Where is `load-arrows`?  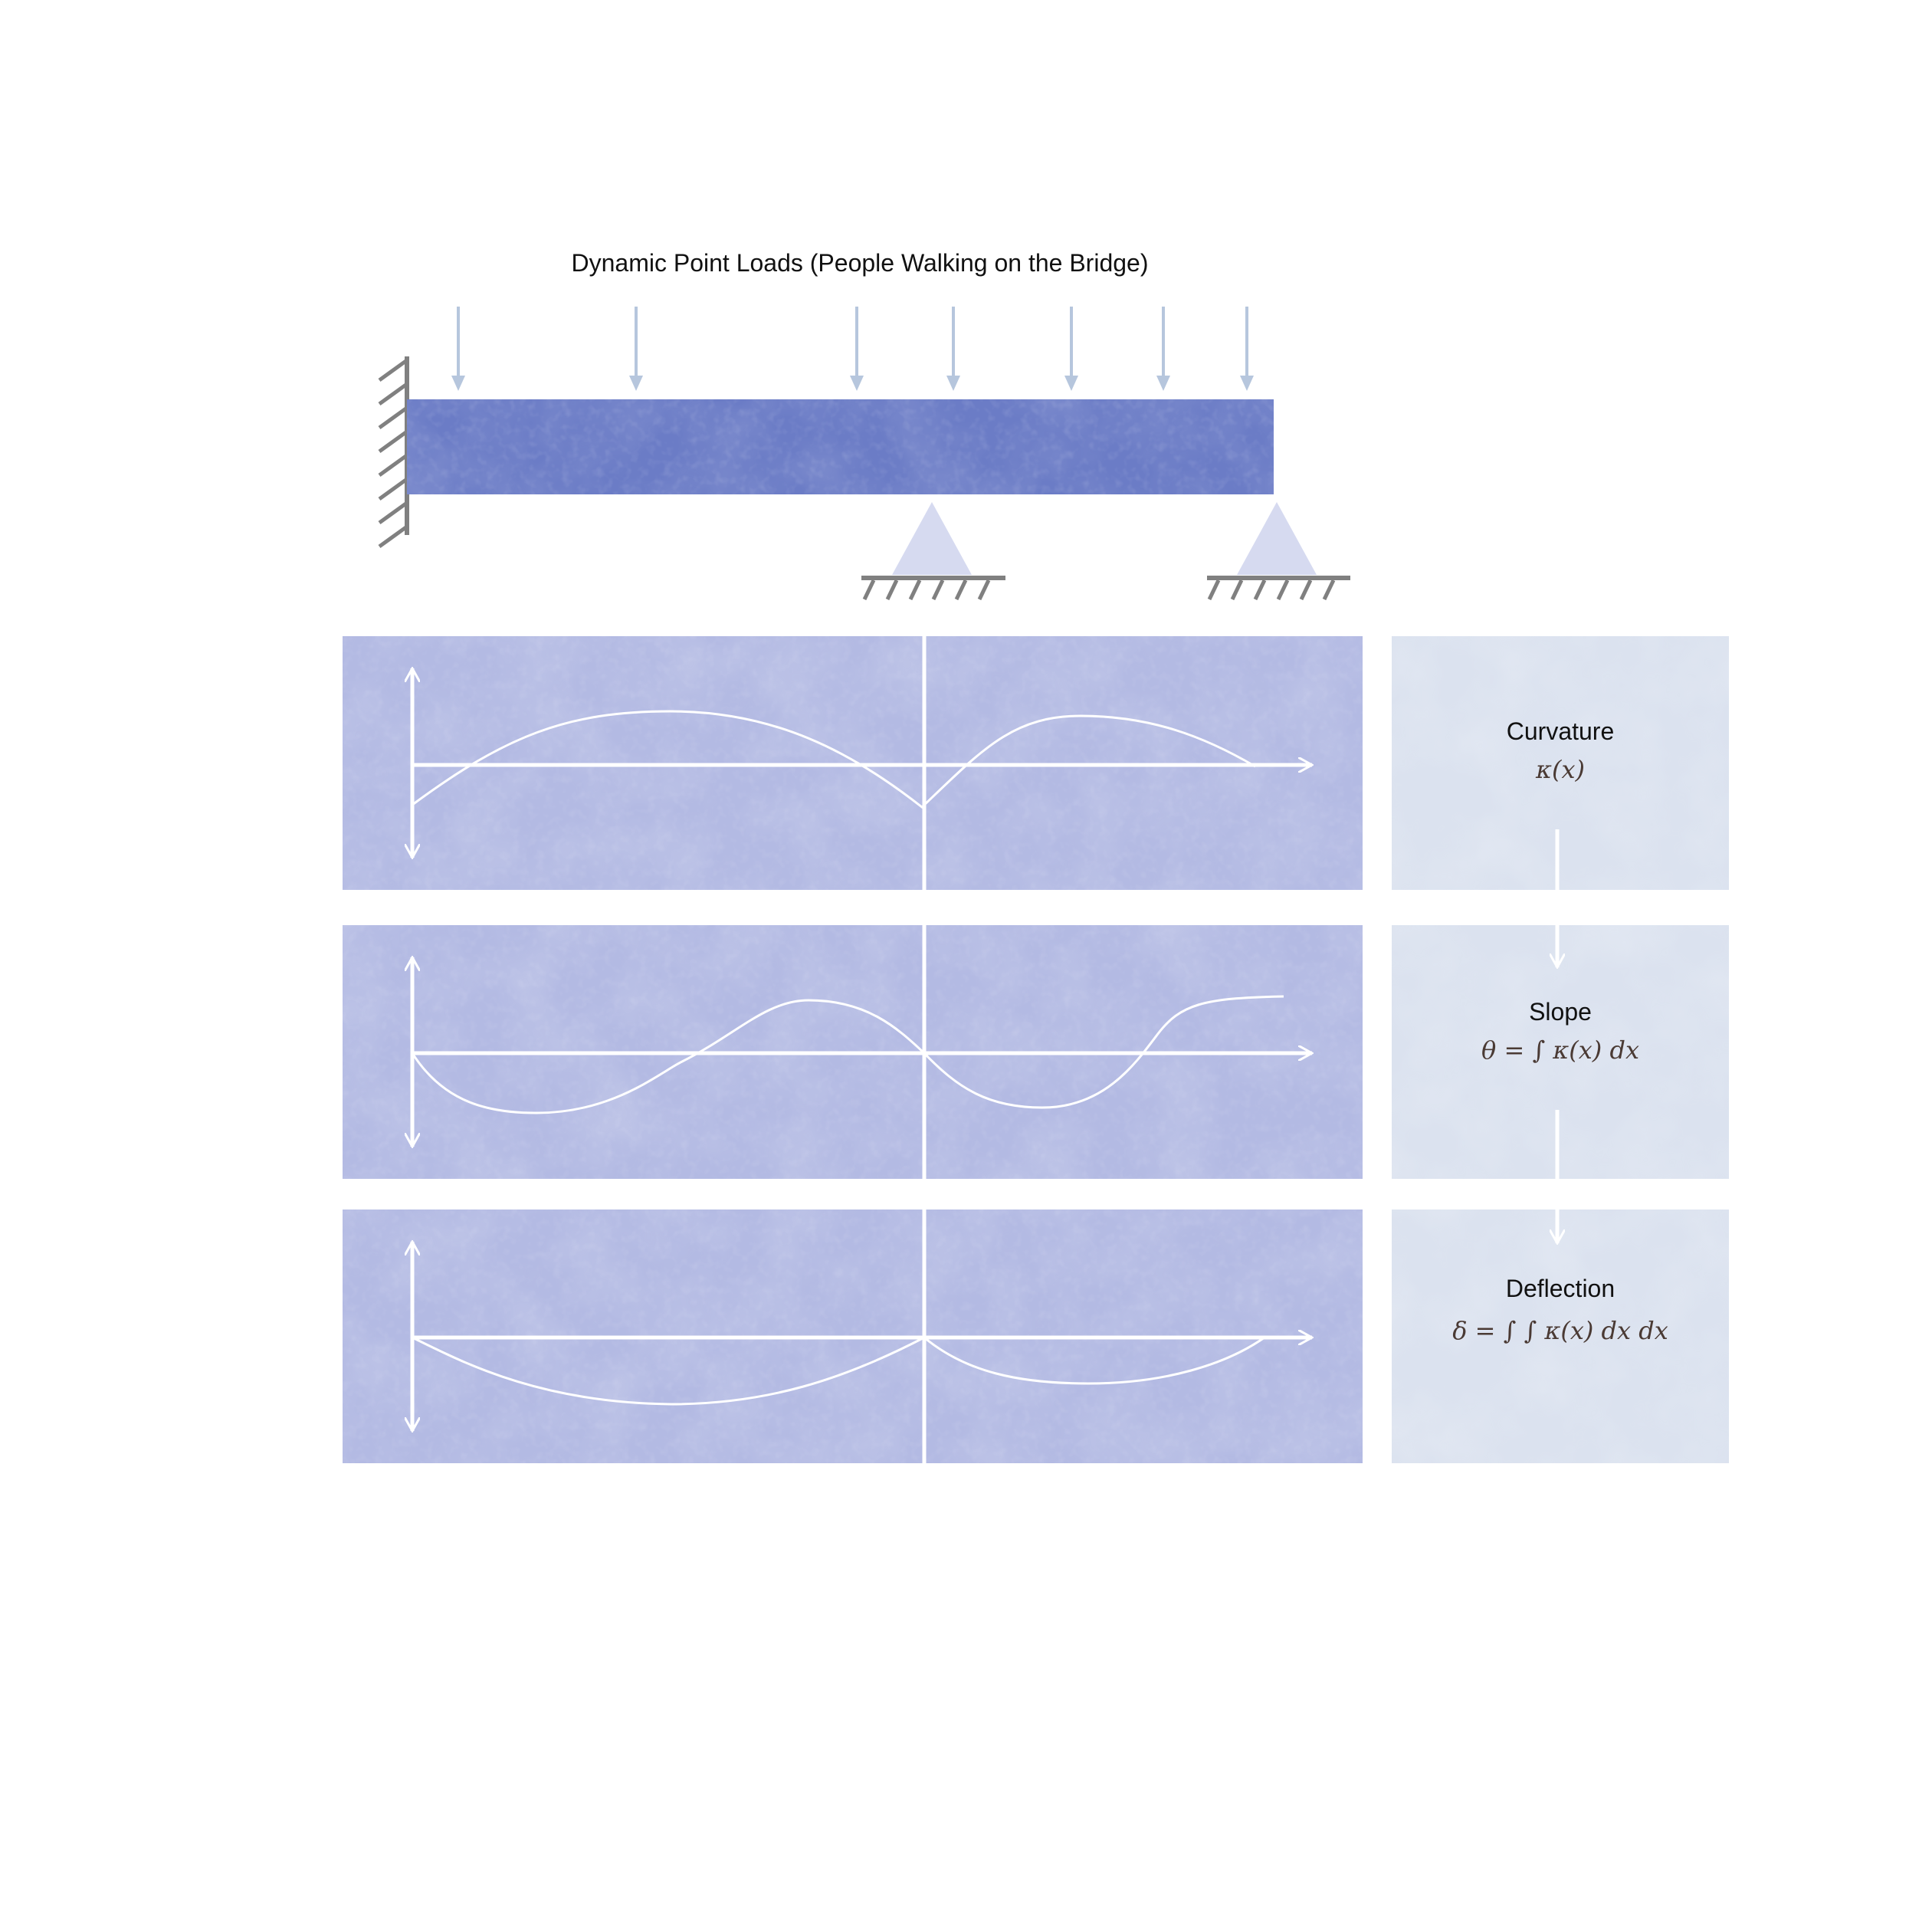
load-arrows is located at coordinates (853, 349).